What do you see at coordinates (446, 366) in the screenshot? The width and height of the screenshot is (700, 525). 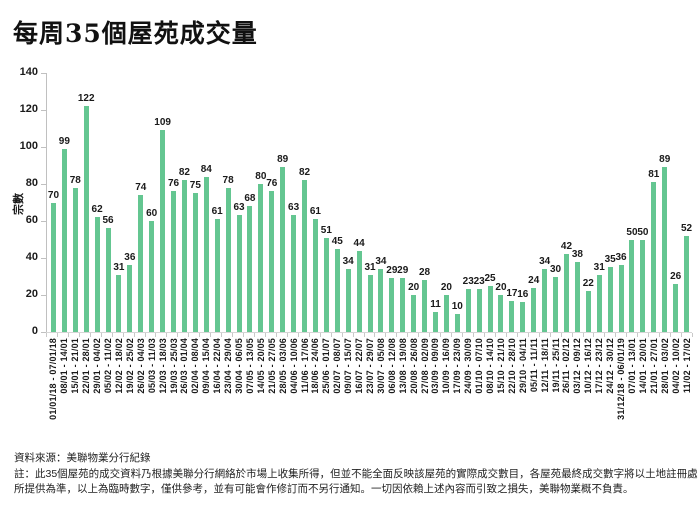 I see `x-tick-label: 10/09 - 16/09` at bounding box center [446, 366].